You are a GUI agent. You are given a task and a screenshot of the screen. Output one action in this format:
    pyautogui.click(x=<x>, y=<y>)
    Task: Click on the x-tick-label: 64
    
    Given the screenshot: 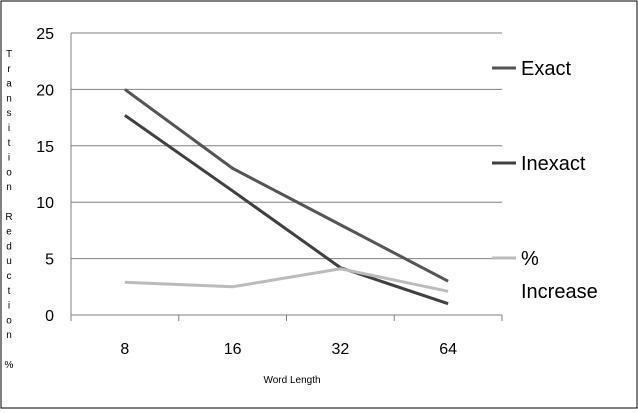 What is the action you would take?
    pyautogui.click(x=448, y=349)
    